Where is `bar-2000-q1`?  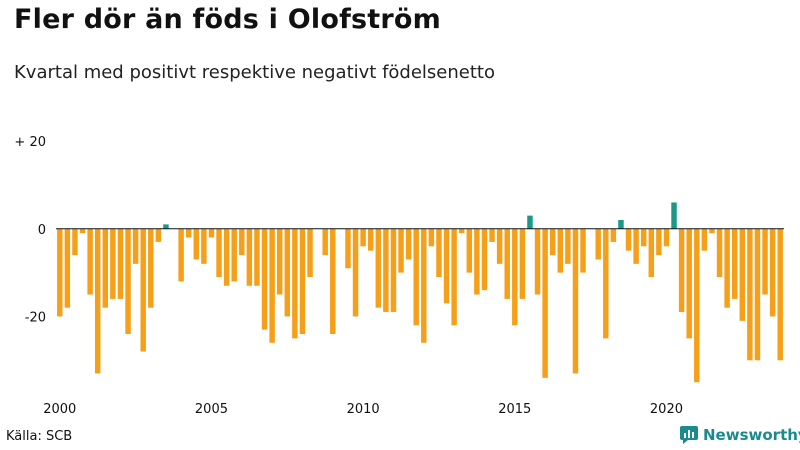
bar-2000-q1 is located at coordinates (60, 272).